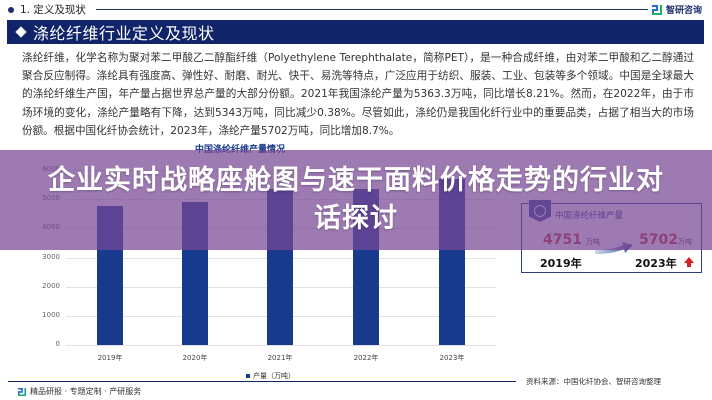 The height and width of the screenshot is (400, 712). What do you see at coordinates (57, 344) in the screenshot?
I see `y-axis-tick: 0` at bounding box center [57, 344].